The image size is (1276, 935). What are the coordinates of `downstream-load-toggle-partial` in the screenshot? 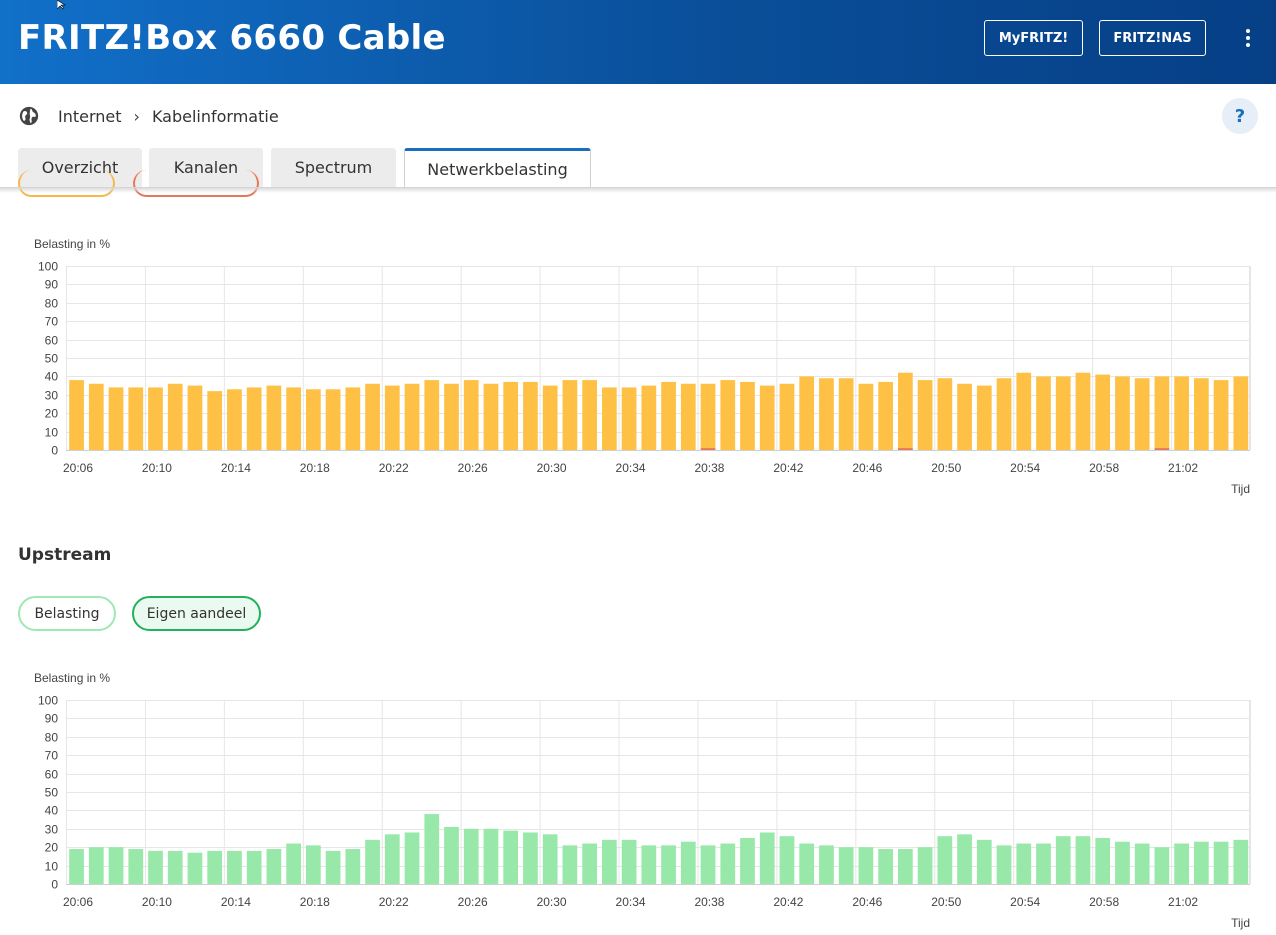 It's located at (66, 183).